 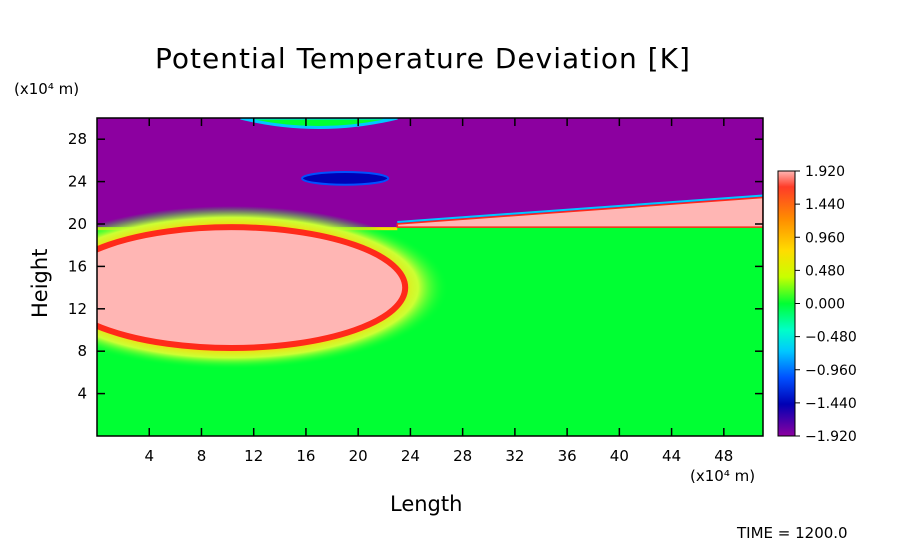 What do you see at coordinates (580, 208) in the screenshot?
I see `region-wedge-edge` at bounding box center [580, 208].